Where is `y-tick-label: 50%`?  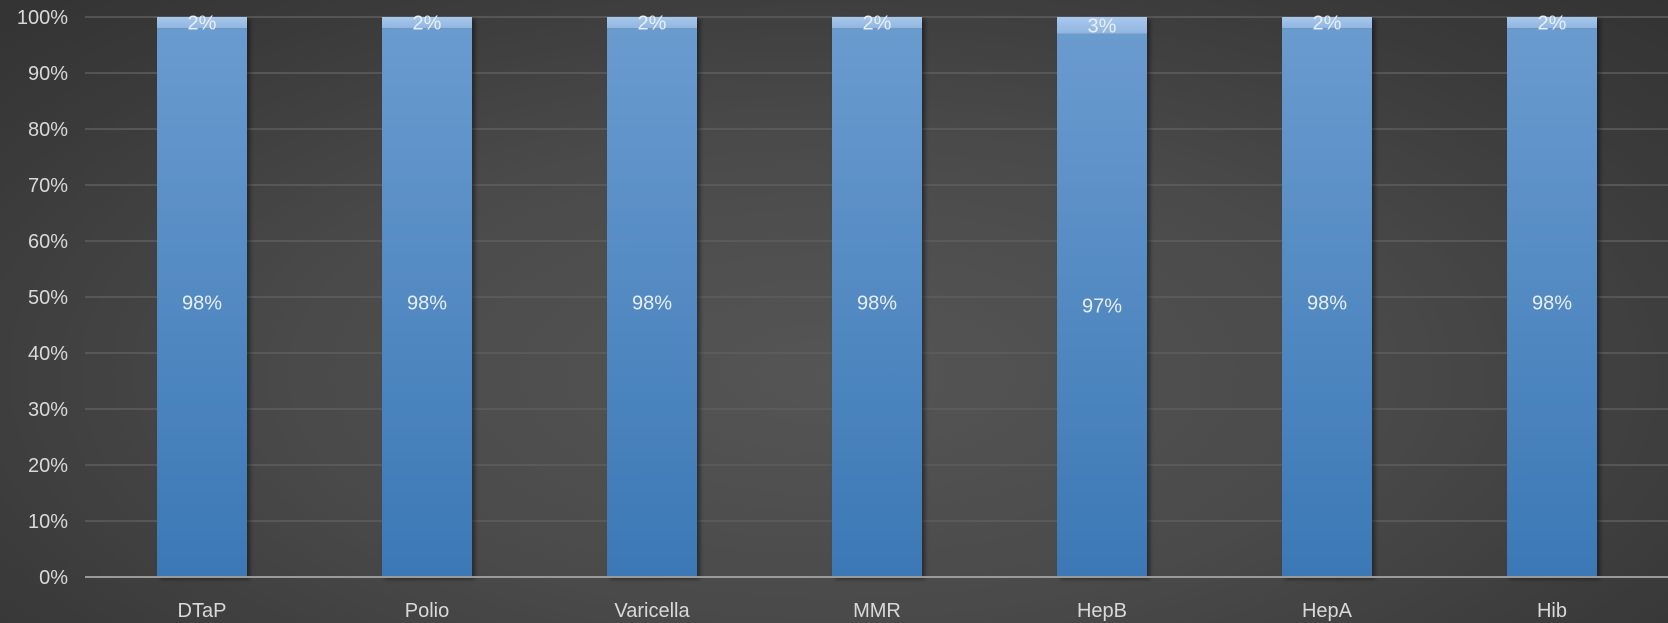
y-tick-label: 50% is located at coordinates (48, 298).